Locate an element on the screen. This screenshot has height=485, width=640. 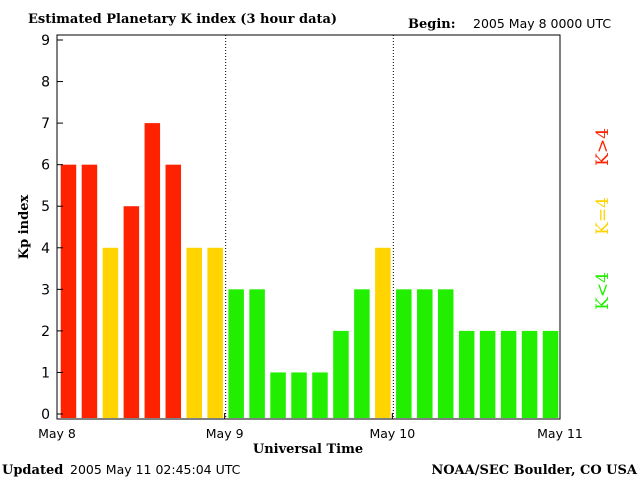
begin-value: 2005 May 8 0000 UTC is located at coordinates (542, 23).